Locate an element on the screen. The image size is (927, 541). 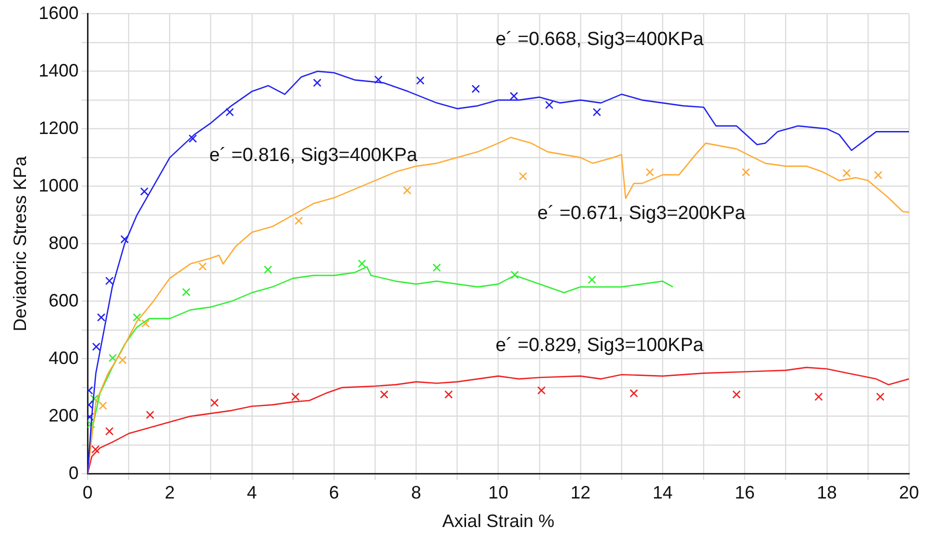
y-axis-title: Deviatoric Stress KPa is located at coordinates (20, 243).